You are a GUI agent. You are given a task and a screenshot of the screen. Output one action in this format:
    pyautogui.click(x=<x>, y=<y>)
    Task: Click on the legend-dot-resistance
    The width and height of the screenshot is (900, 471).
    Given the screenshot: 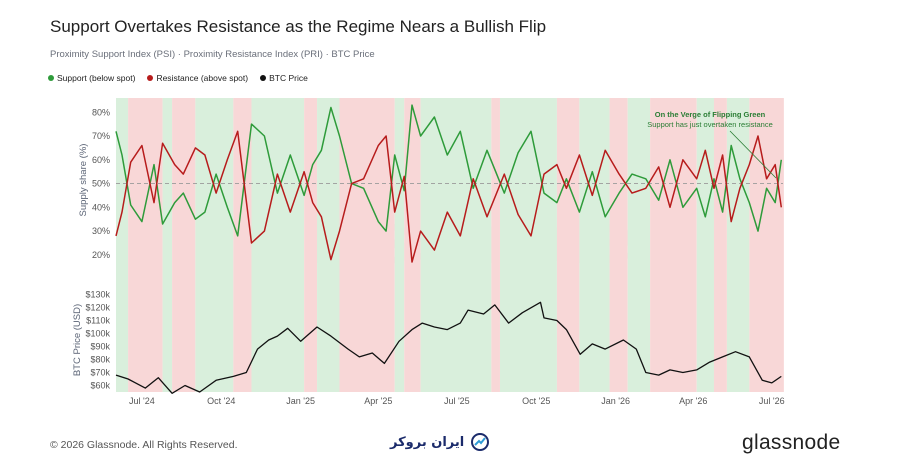 What is the action you would take?
    pyautogui.click(x=150, y=78)
    